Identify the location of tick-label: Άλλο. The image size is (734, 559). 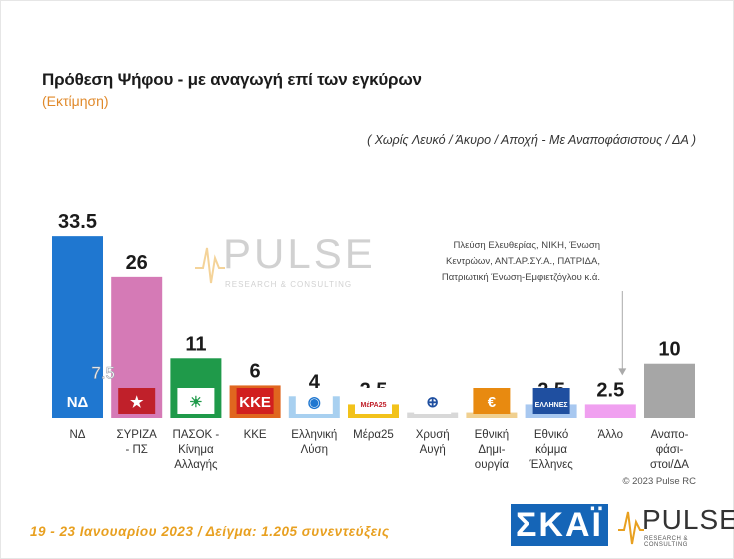
(610, 435).